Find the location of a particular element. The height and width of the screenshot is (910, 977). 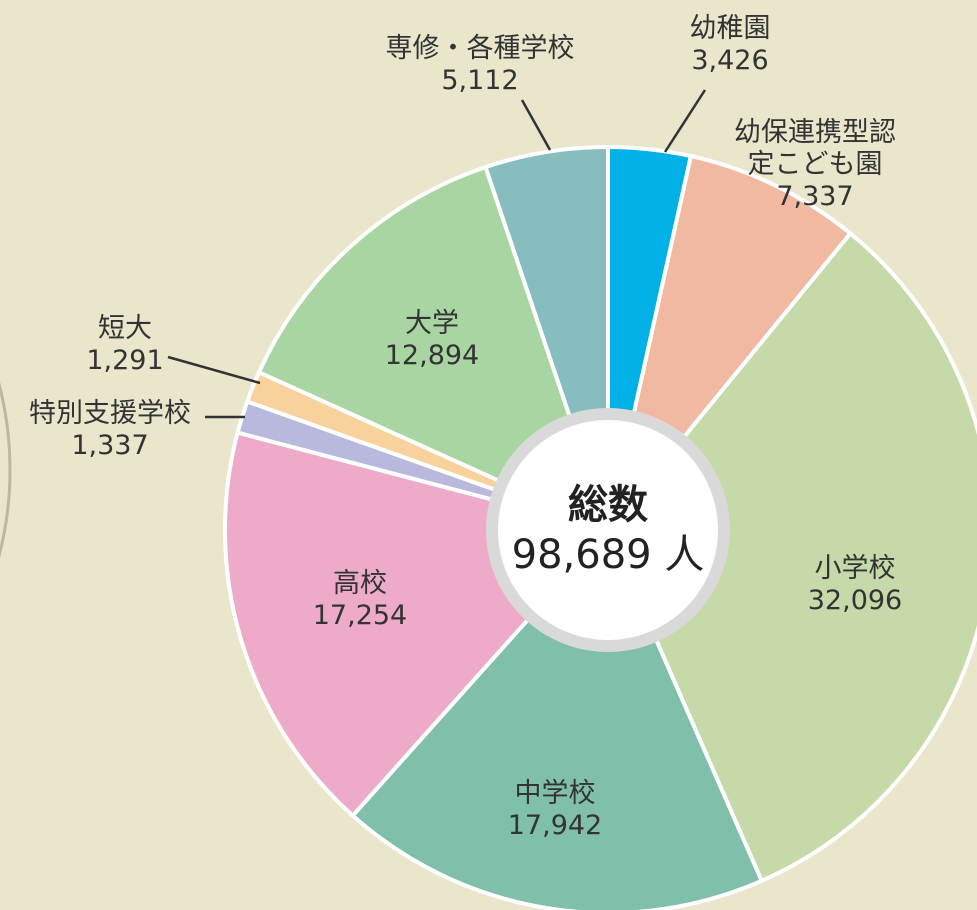

value-label: 17,942 is located at coordinates (555, 825).